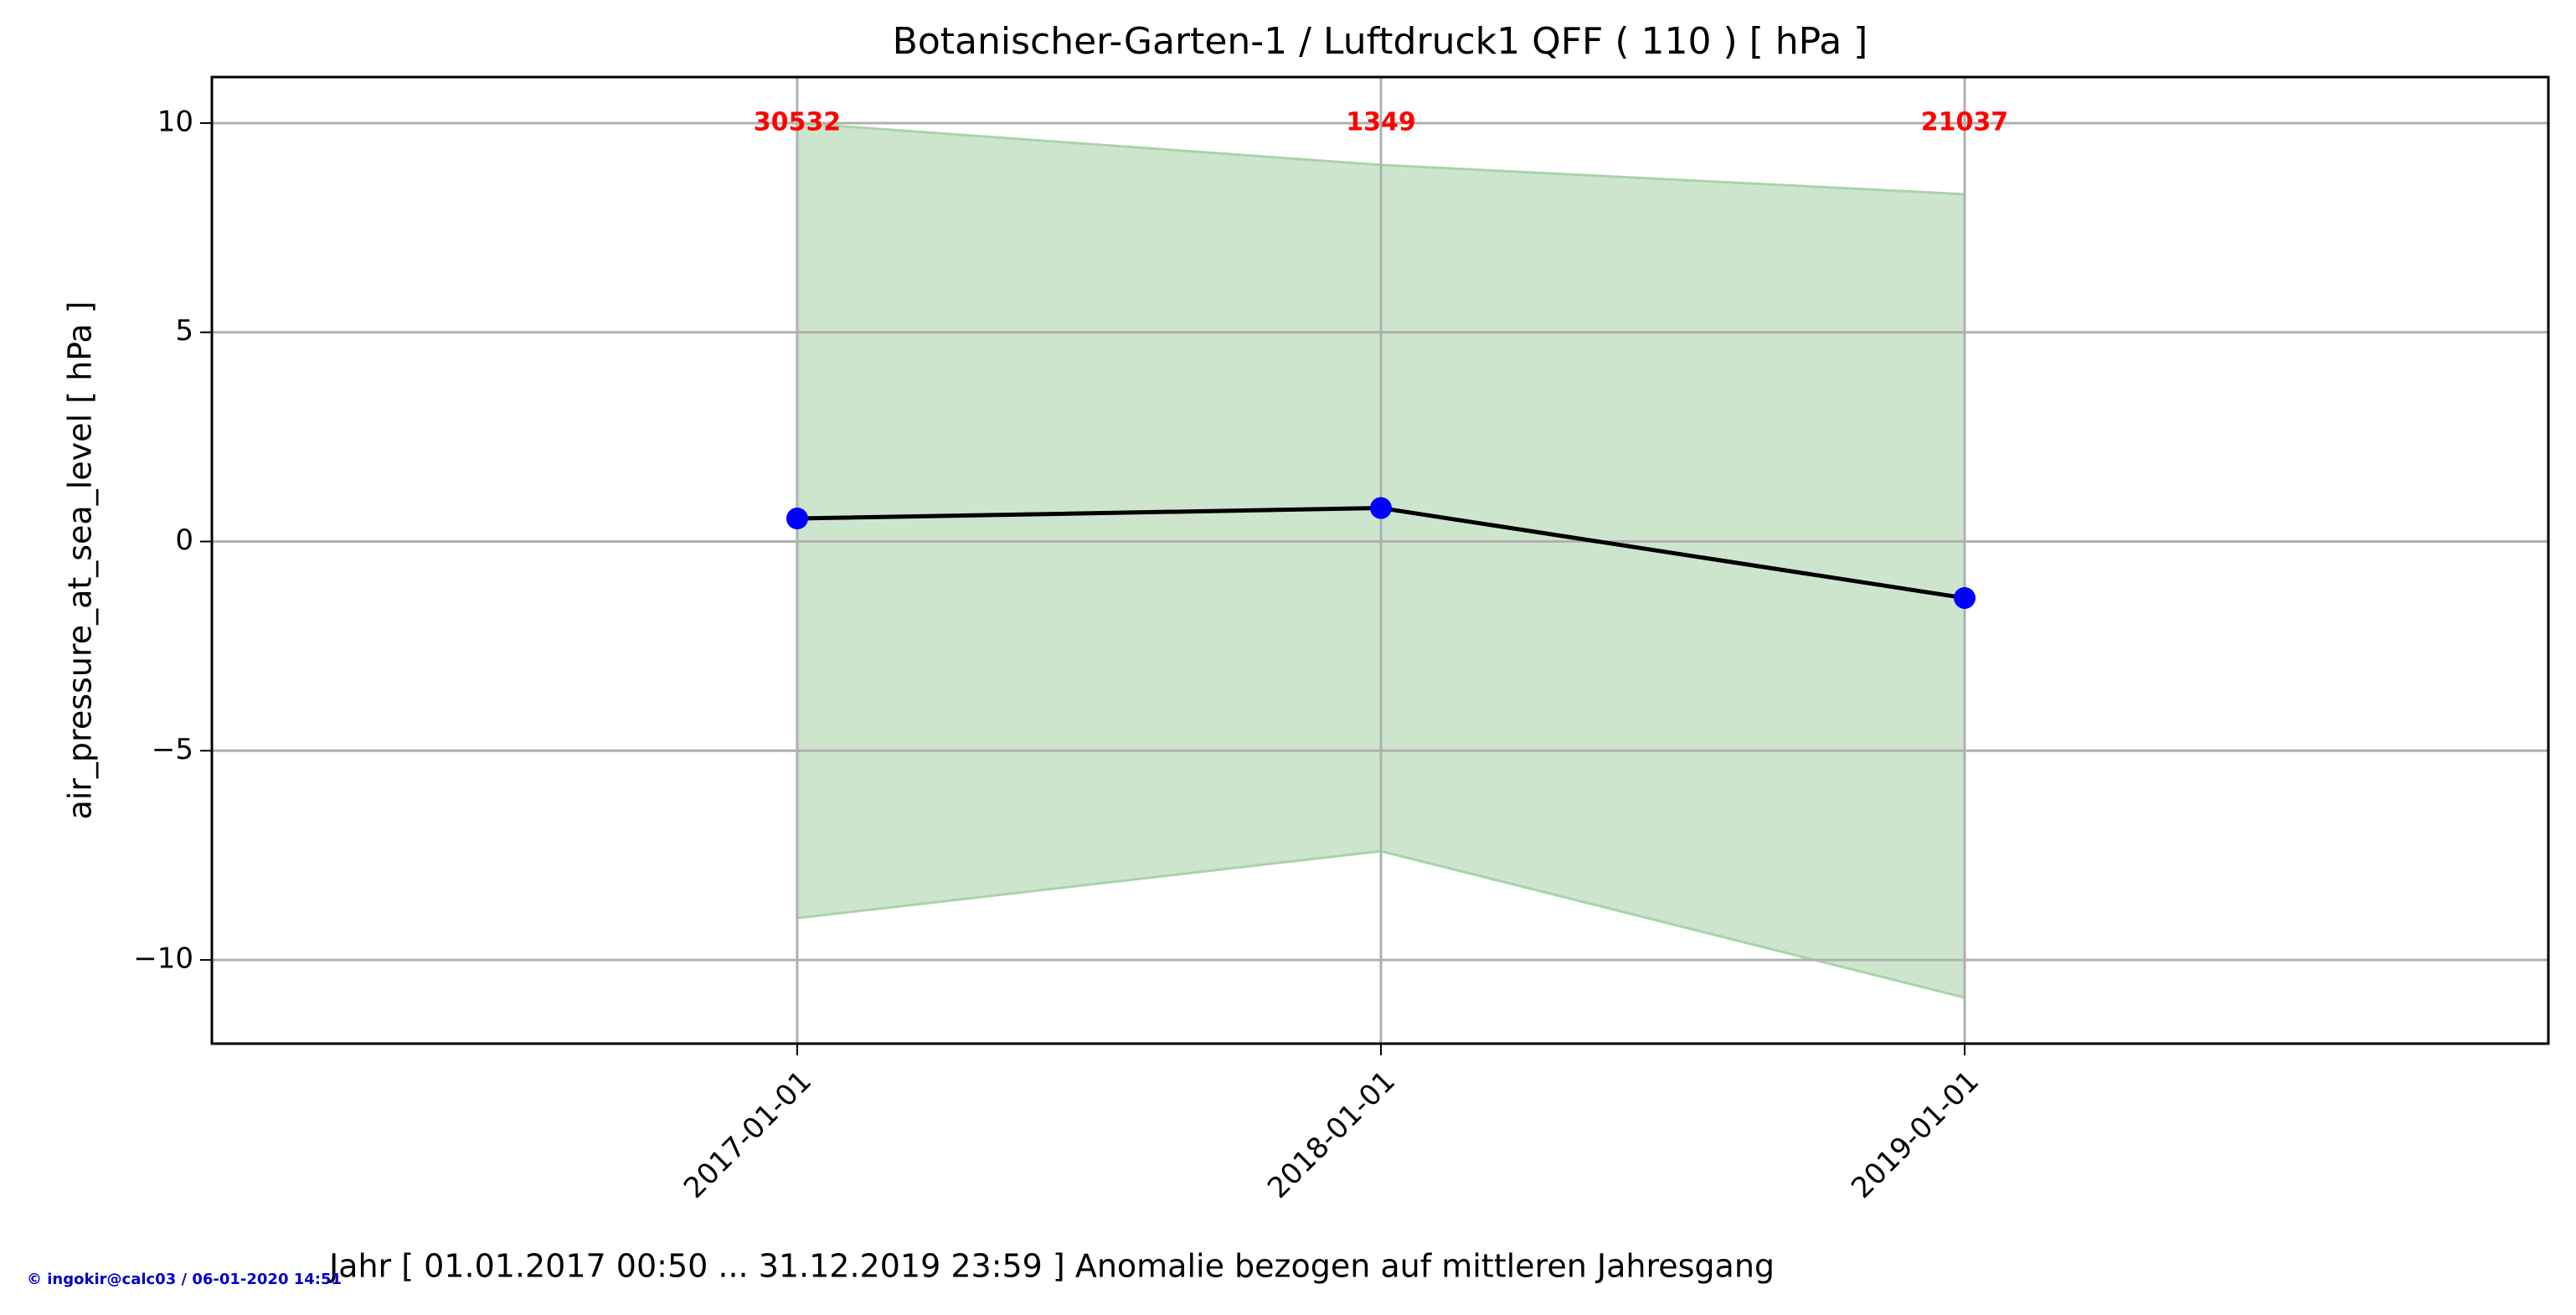 The width and height of the screenshot is (2576, 1315). Describe the element at coordinates (184, 331) in the screenshot. I see `y-tick-label: 5` at that location.